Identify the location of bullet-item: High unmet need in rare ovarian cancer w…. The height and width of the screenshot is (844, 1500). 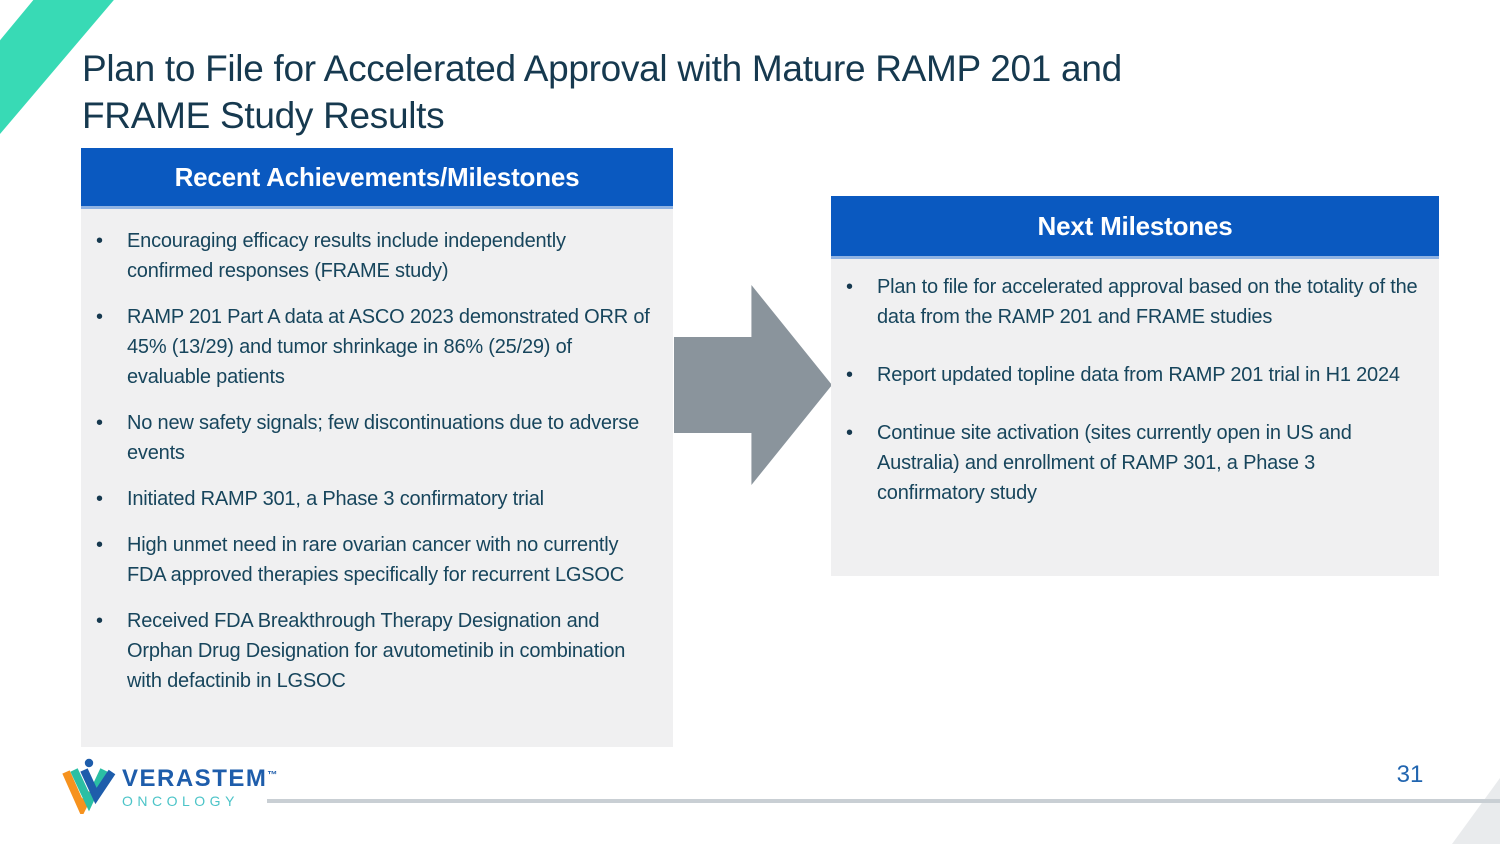
(374, 560).